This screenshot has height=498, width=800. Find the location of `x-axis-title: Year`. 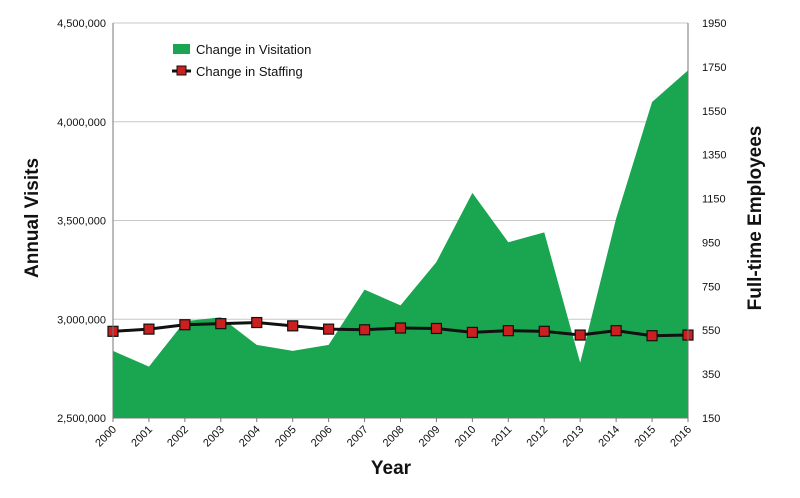

x-axis-title: Year is located at coordinates (391, 468).